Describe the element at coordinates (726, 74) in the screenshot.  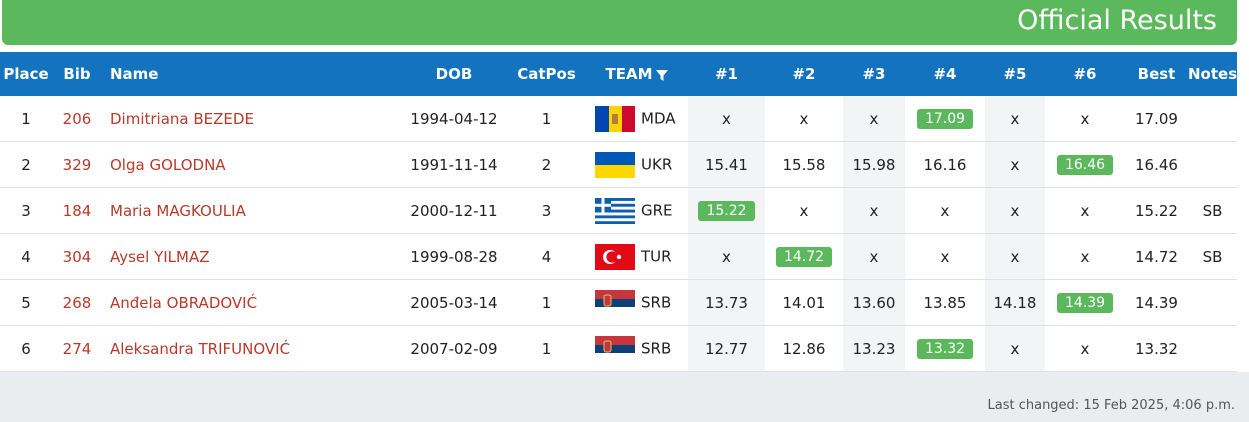
I see `column-header: #1` at that location.